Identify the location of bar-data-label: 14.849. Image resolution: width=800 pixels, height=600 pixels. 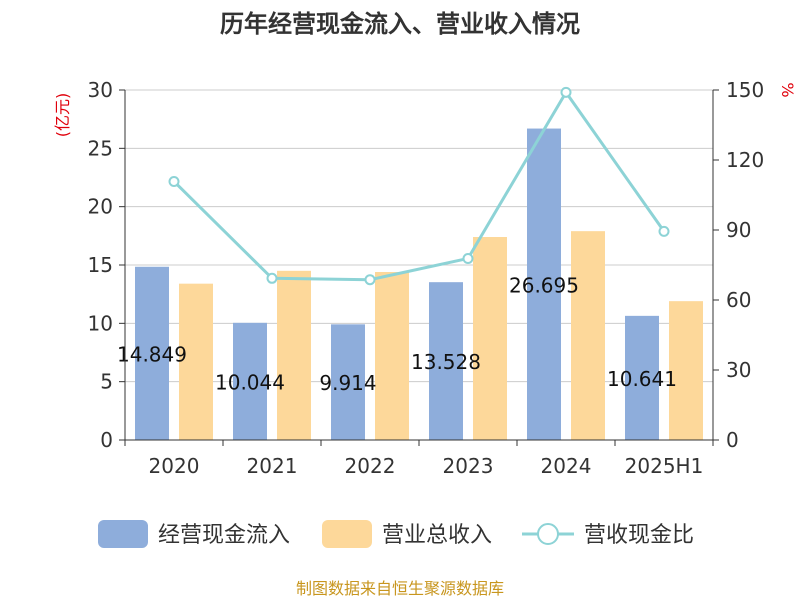
(152, 354).